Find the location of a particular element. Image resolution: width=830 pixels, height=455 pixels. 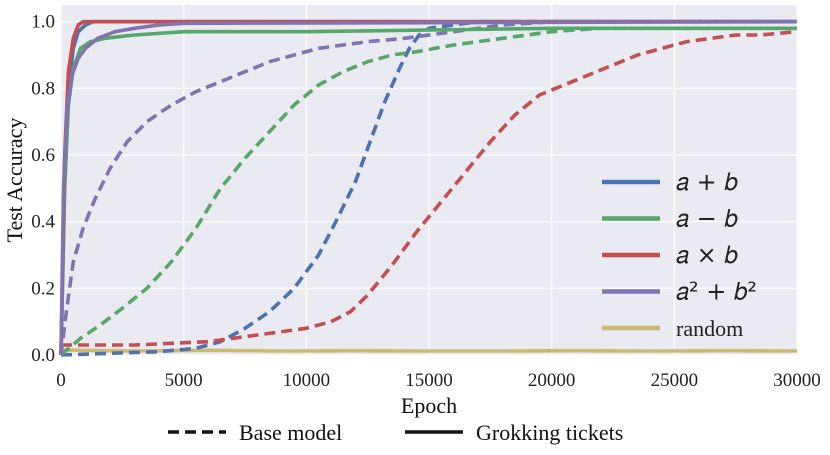

series-legend: 𝑎 + 𝑏 𝑎 − 𝑏 𝑎 × 𝑏 𝑎² + 𝑏² random is located at coordinates (679, 254).